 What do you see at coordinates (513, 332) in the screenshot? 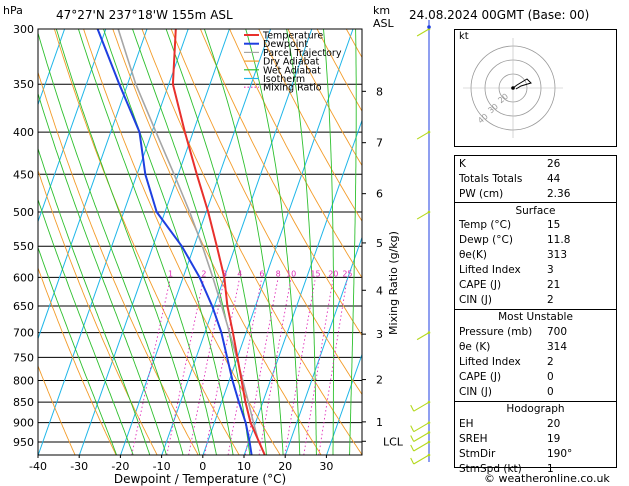
I see `mu-row: Pressure (mb) 700` at bounding box center [513, 332].